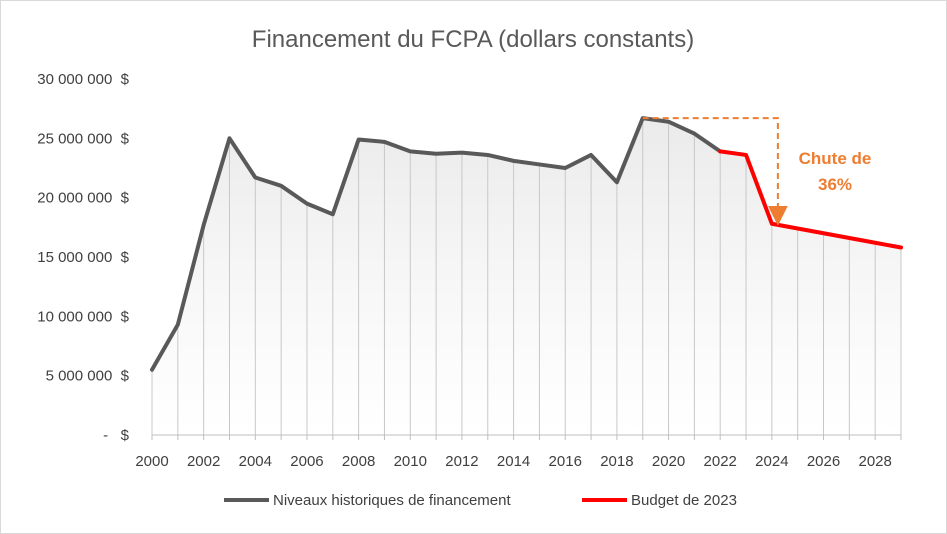 The width and height of the screenshot is (947, 534). What do you see at coordinates (461, 461) in the screenshot?
I see `x-tick-label: 2012` at bounding box center [461, 461].